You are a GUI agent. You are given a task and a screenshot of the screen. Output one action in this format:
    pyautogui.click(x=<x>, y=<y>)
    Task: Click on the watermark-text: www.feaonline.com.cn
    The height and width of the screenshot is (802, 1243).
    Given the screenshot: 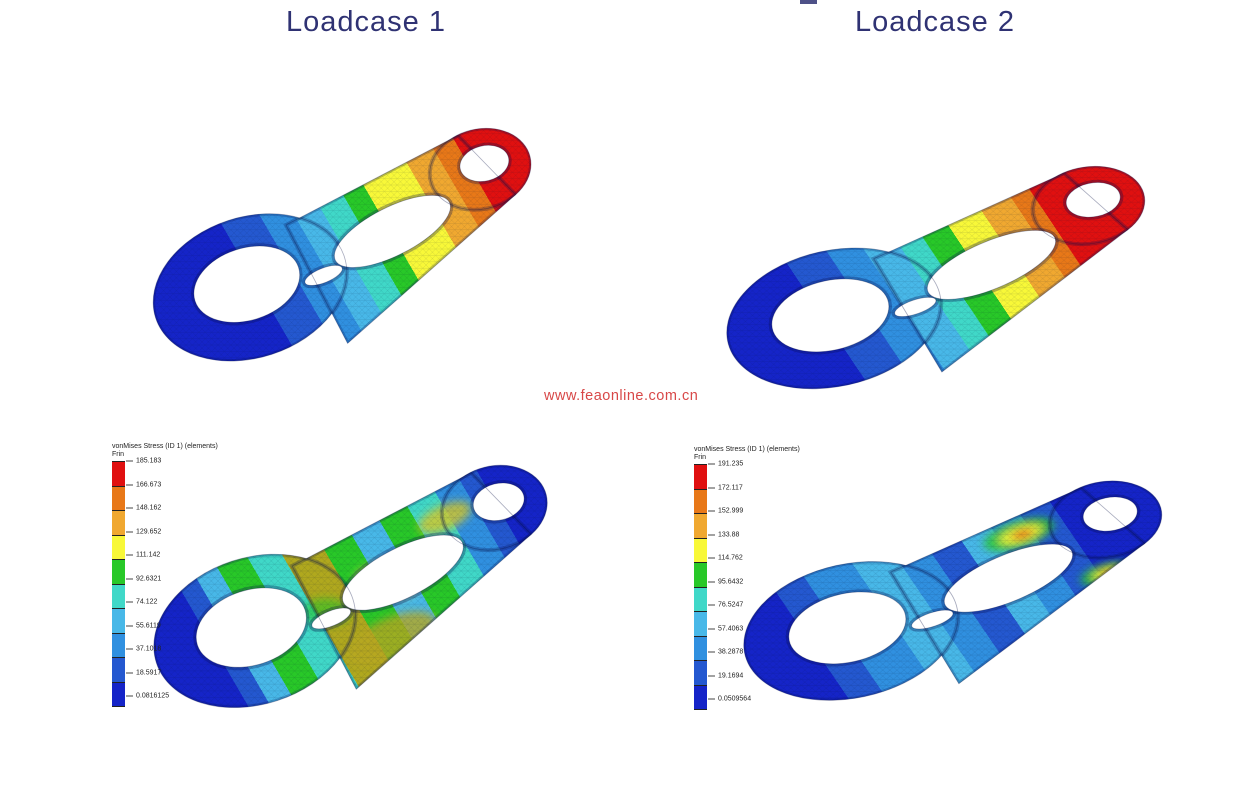 What is the action you would take?
    pyautogui.click(x=621, y=396)
    